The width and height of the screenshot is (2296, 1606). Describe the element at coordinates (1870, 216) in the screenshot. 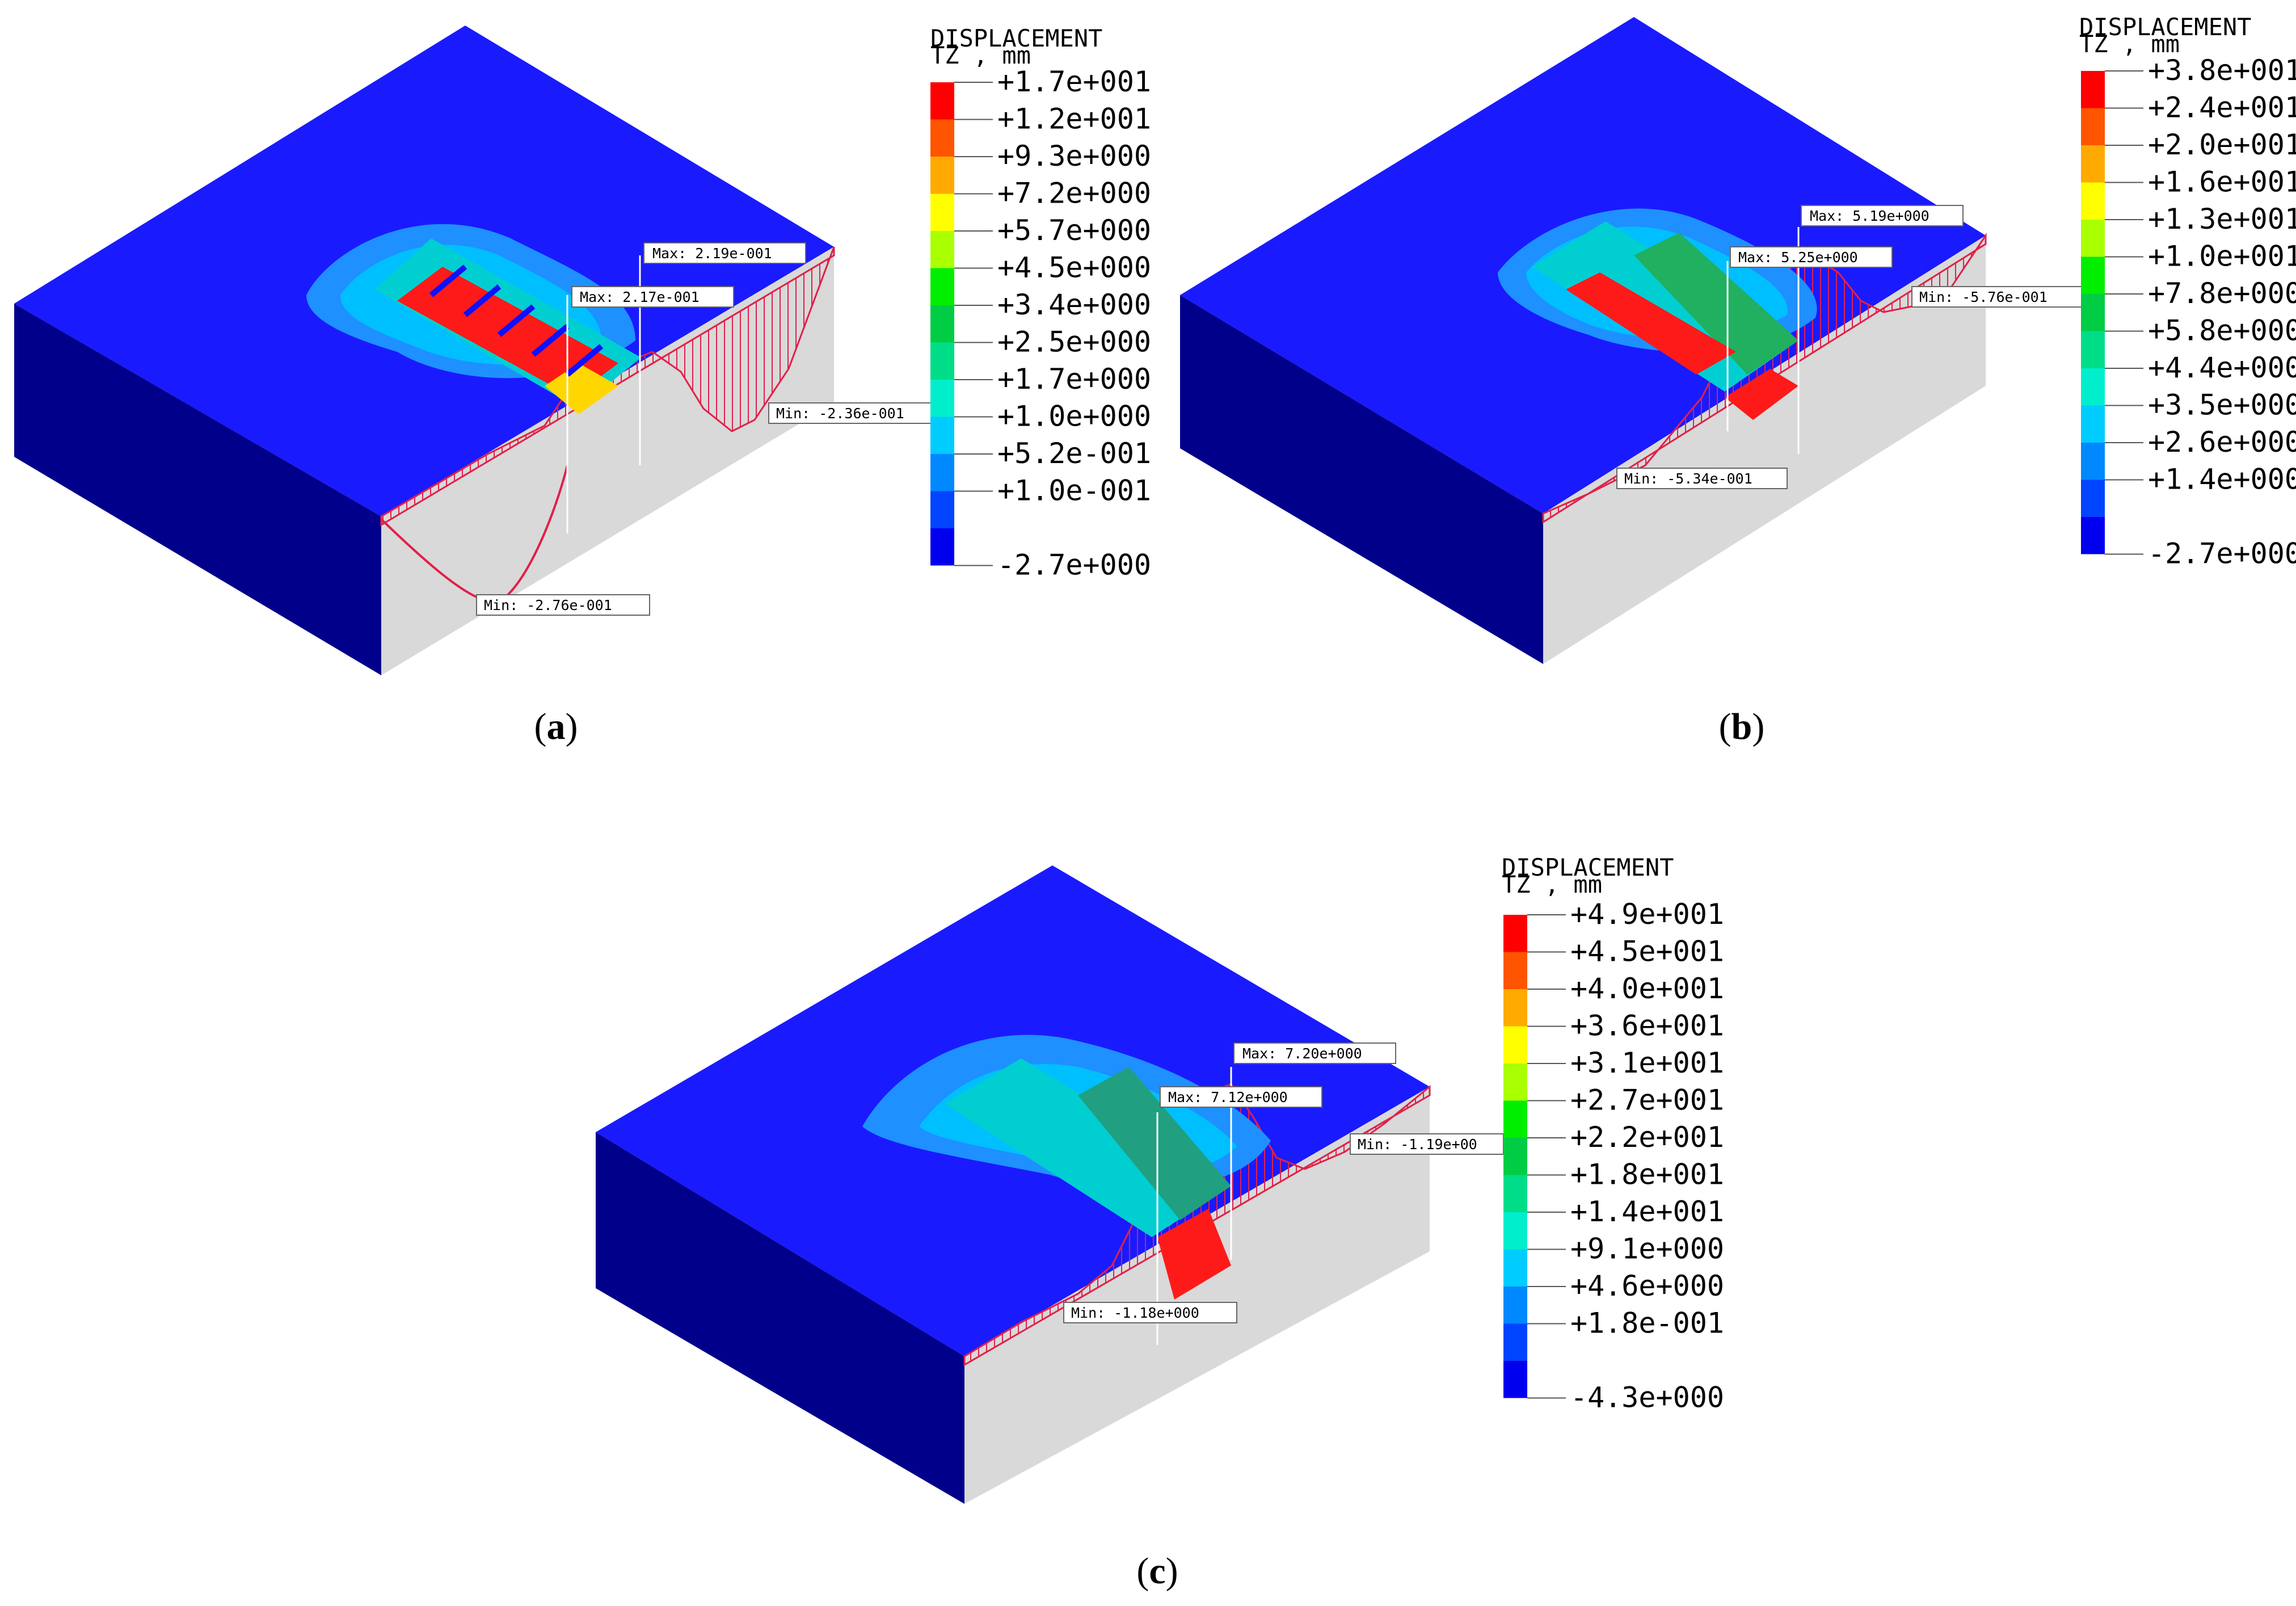

I see `svg-text: Max: 5.19e+000` at that location.